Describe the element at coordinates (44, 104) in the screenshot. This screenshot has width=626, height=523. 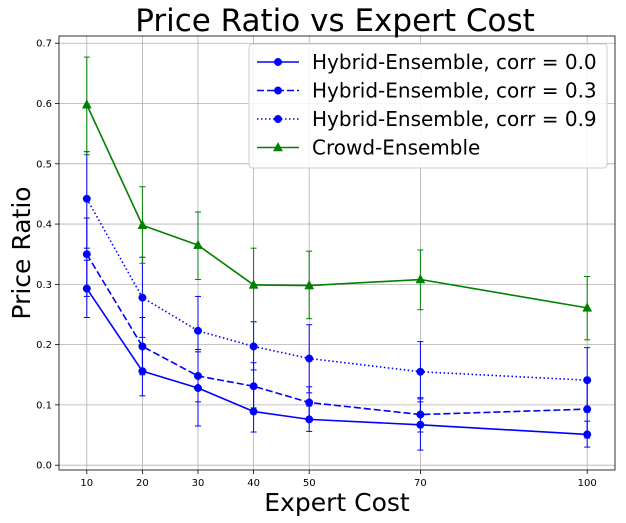
I see `y-tick-label: 0.6` at that location.